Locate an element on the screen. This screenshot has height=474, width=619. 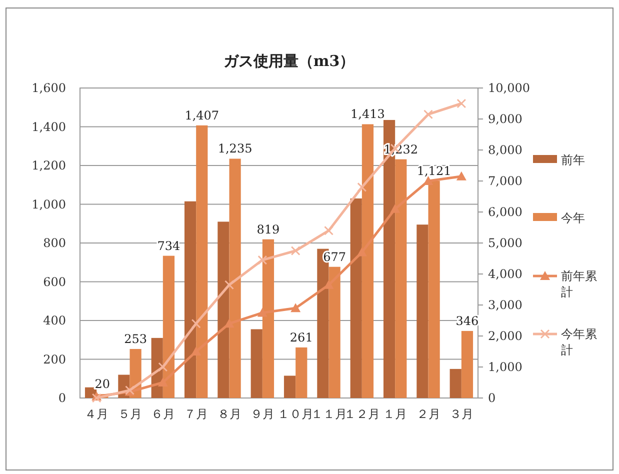
x-tick-label: ６月 is located at coordinates (162, 414).